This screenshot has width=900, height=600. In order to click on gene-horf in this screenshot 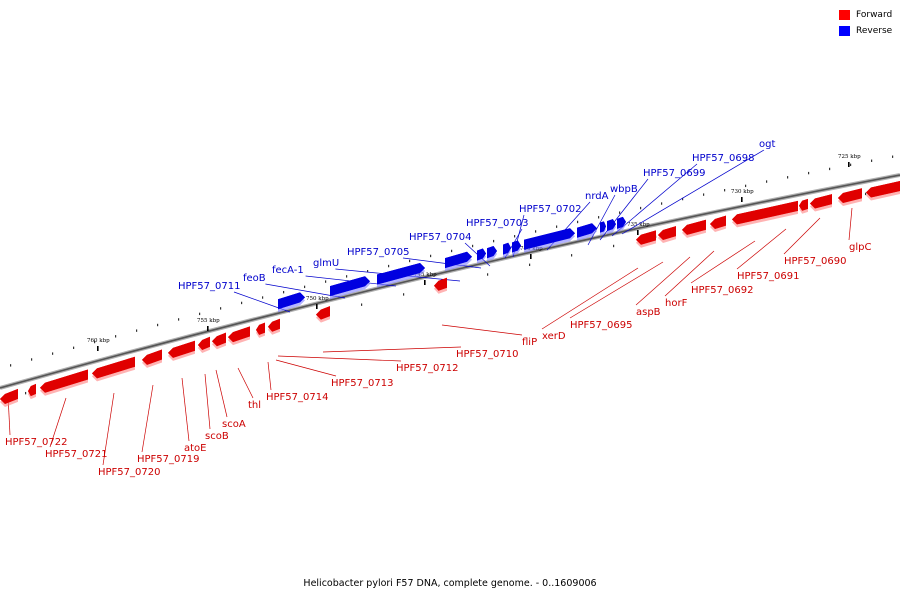, I will do `click(718, 223)`.